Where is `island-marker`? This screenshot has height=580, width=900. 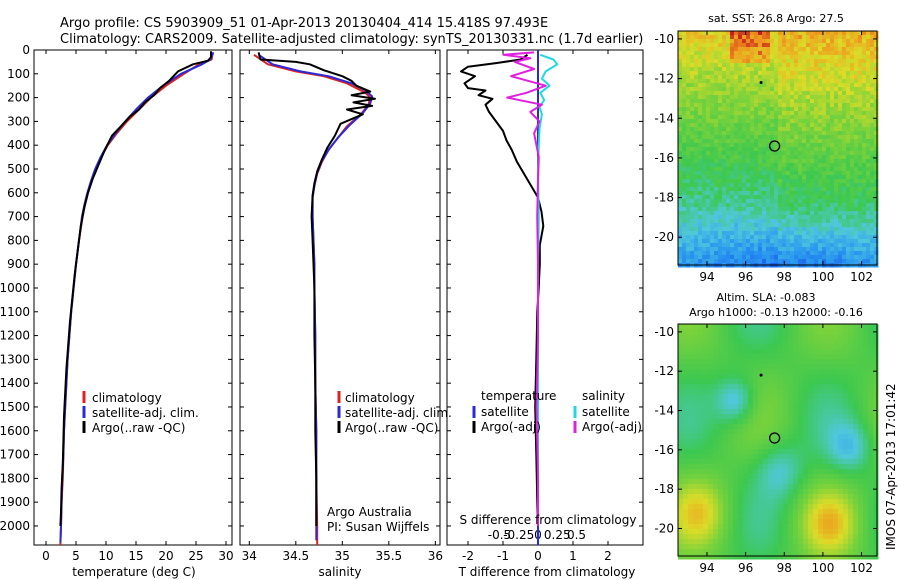
island-marker is located at coordinates (761, 83).